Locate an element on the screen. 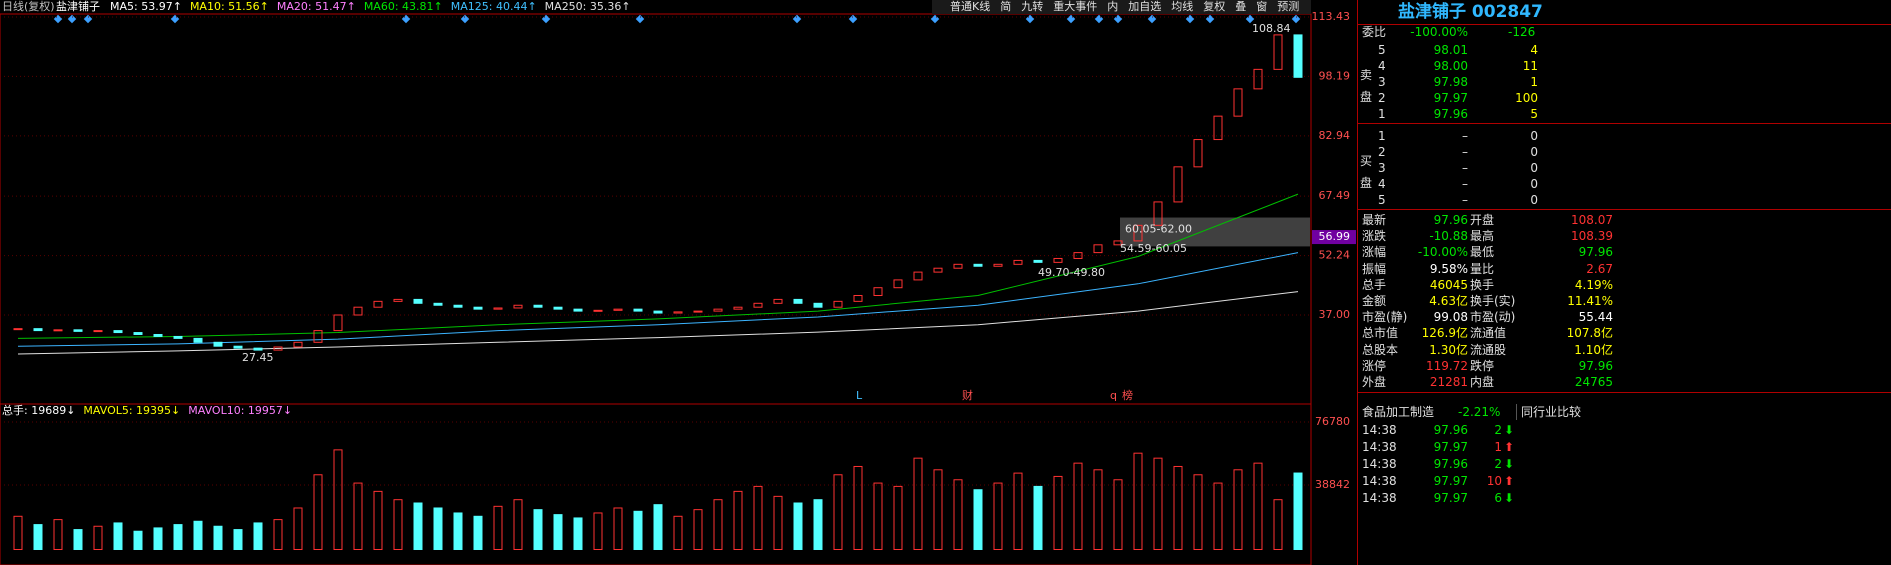 The height and width of the screenshot is (565, 1891). trade-price: 97.96 is located at coordinates (1450, 464).